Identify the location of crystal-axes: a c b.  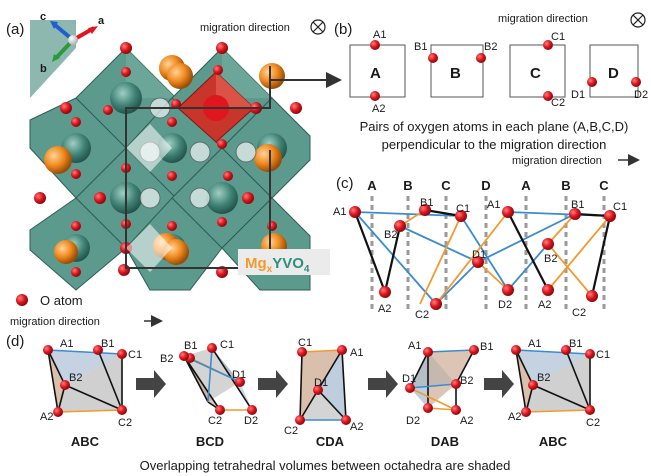
(72, 43).